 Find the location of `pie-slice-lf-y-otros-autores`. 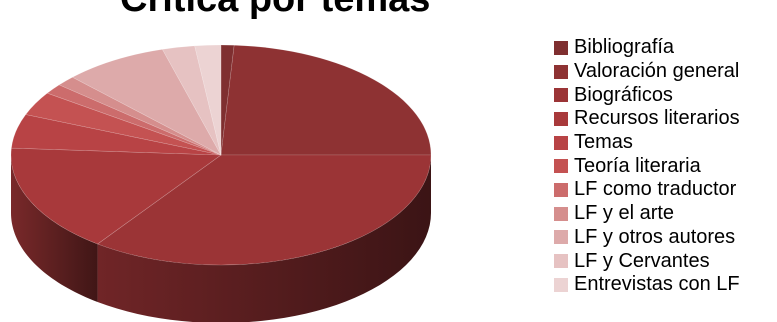

pie-slice-lf-y-otros-autores is located at coordinates (146, 102).